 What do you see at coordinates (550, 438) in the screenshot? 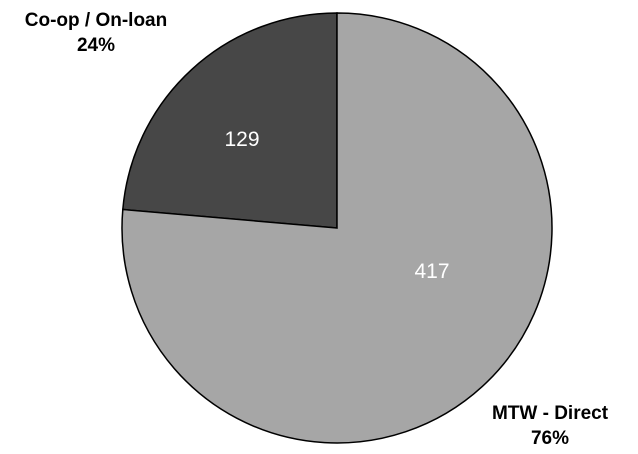
I see `slice-mtw-percent-label: 76%` at bounding box center [550, 438].